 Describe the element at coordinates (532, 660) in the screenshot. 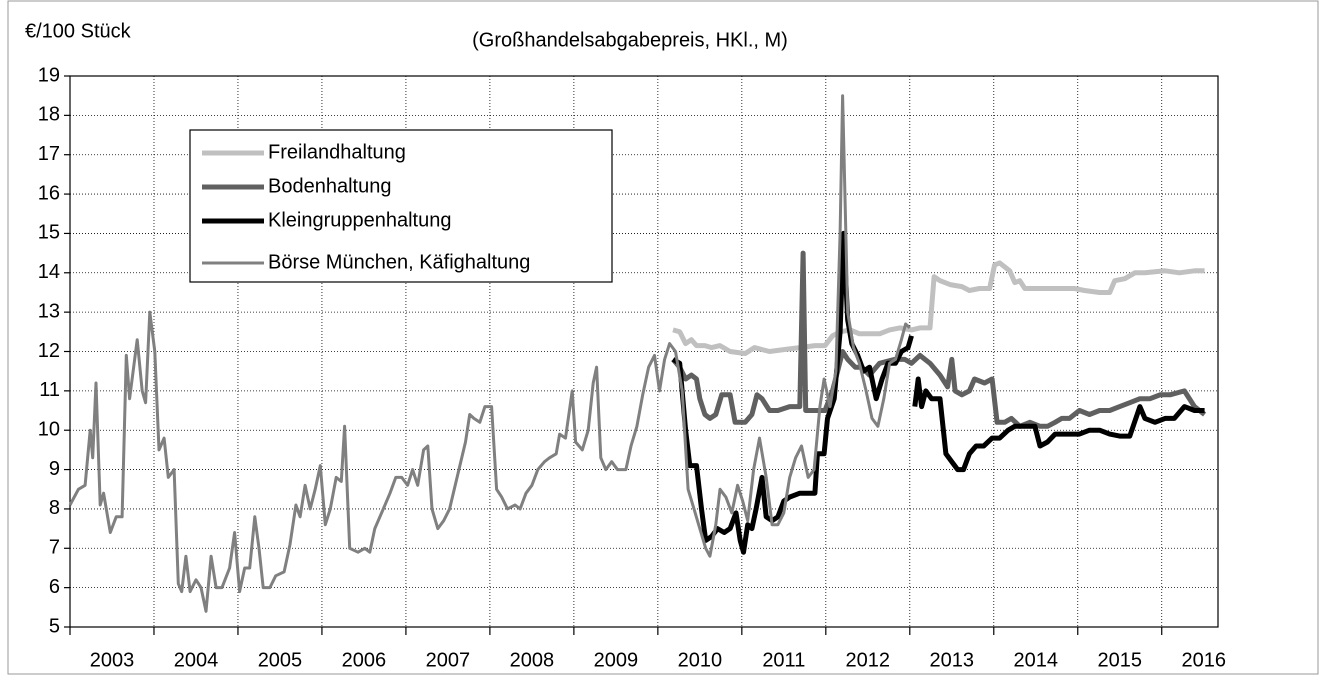

I see `x-tick-label: 2008` at that location.